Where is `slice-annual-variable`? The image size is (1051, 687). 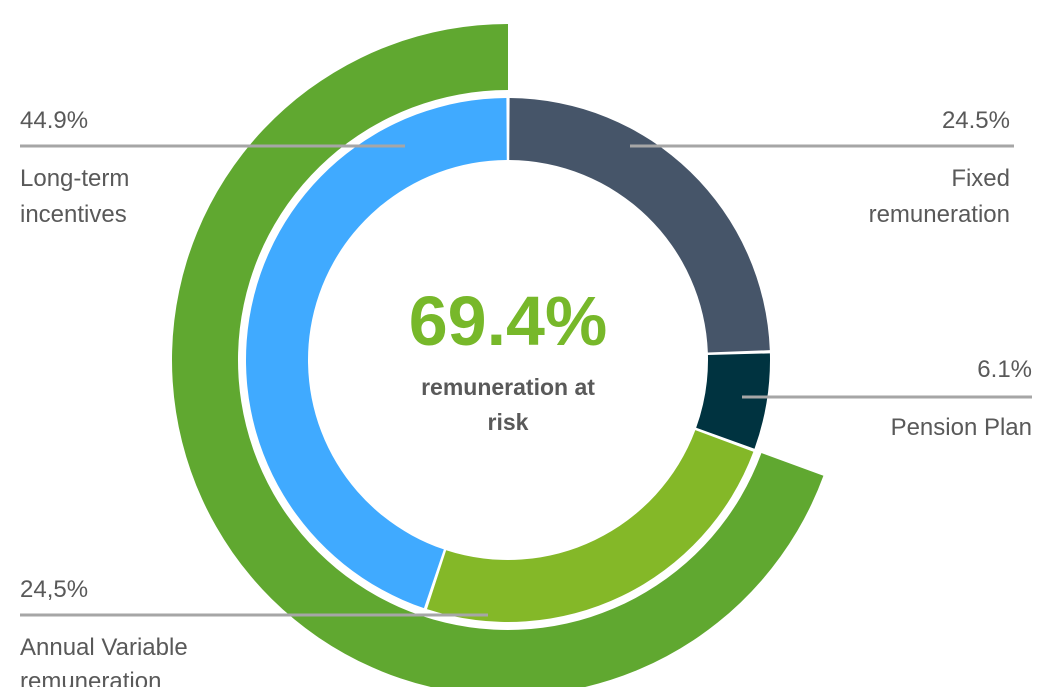
slice-annual-variable is located at coordinates (590, 526).